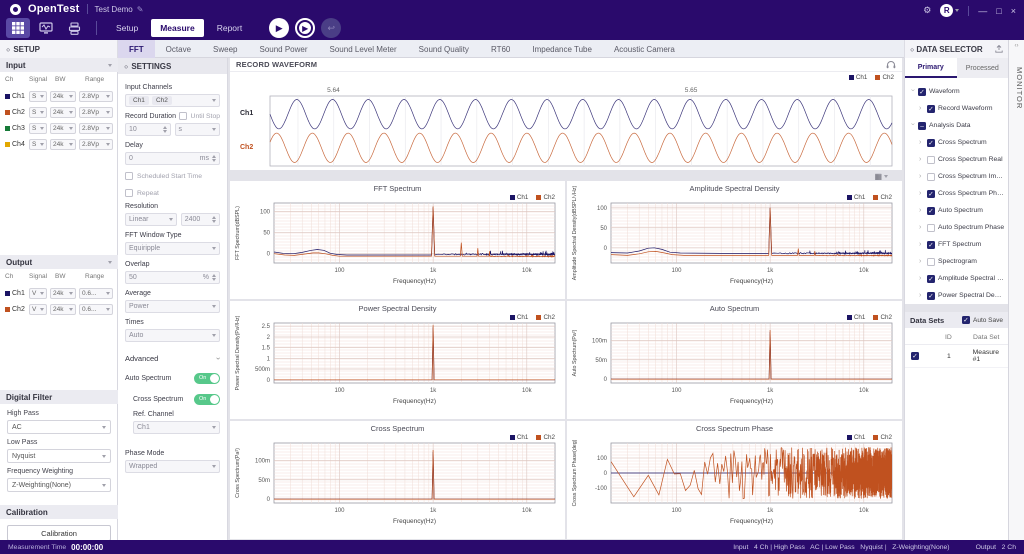  What do you see at coordinates (172, 466) in the screenshot?
I see `phase-mode-select: Wrapped` at bounding box center [172, 466].